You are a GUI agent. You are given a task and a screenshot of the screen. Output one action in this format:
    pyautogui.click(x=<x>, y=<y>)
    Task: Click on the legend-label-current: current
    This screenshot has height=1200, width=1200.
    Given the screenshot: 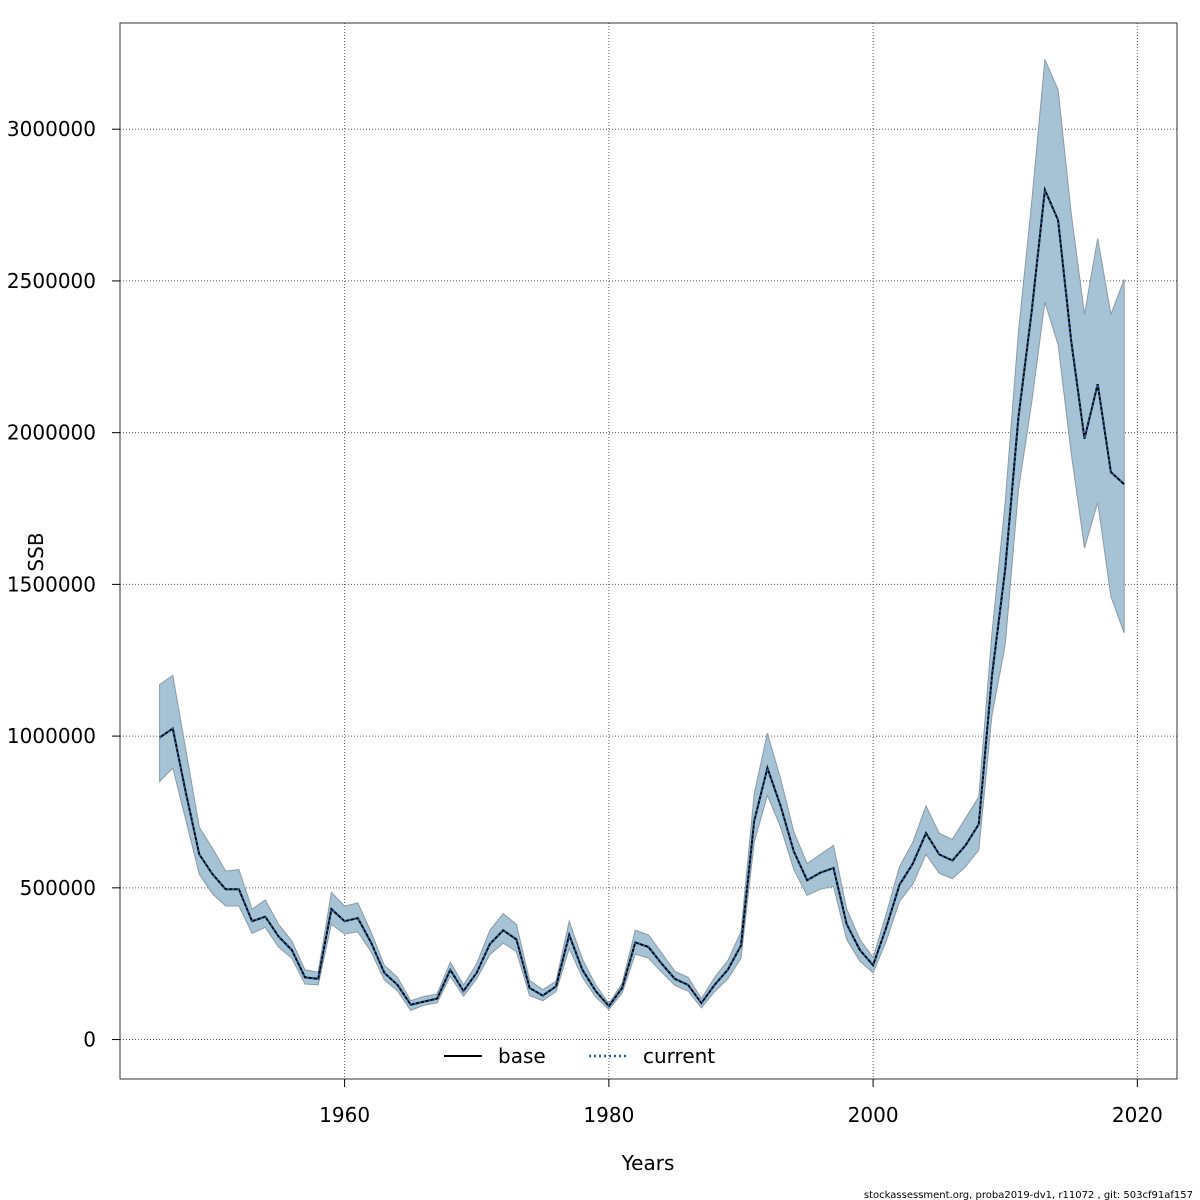 What is the action you would take?
    pyautogui.click(x=679, y=1056)
    